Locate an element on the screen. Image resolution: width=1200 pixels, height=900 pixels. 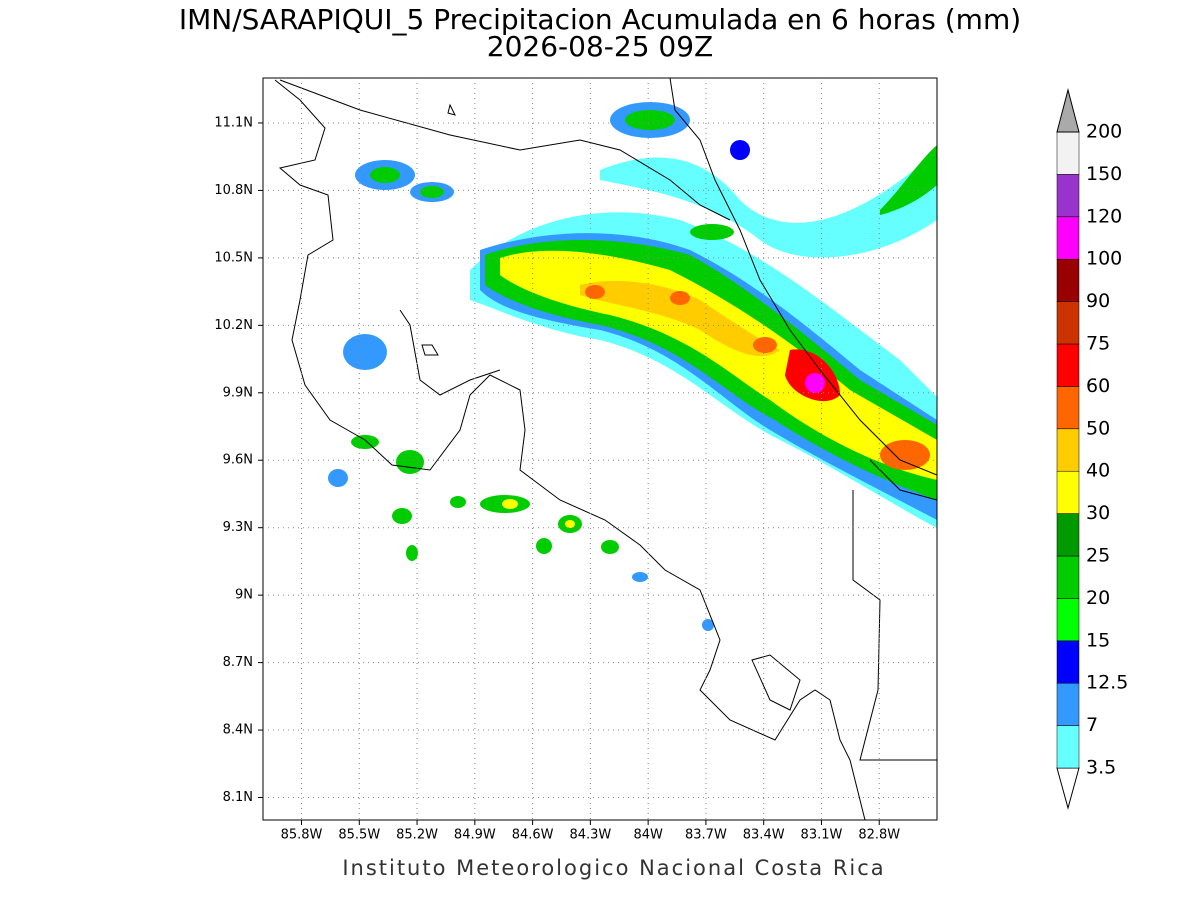
colorbar-label: 50 is located at coordinates (1098, 428).